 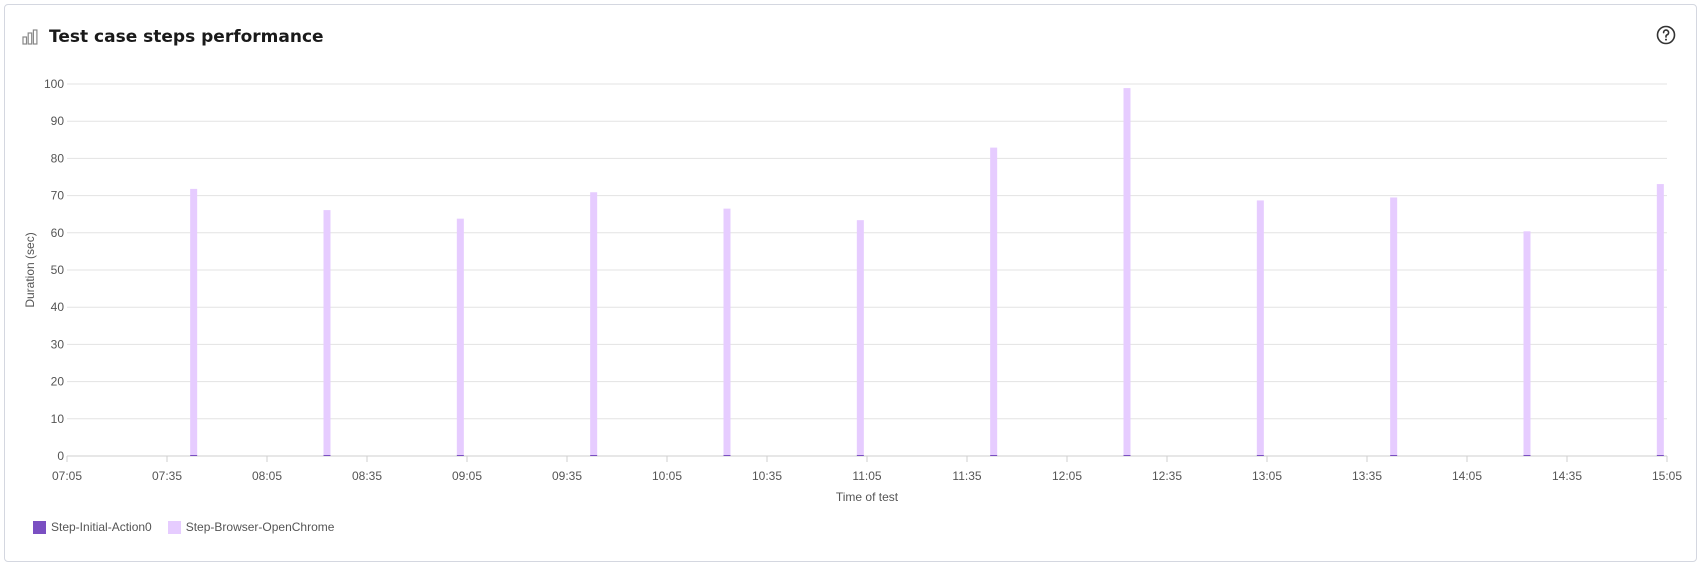 I want to click on x-tick-label: 09:05, so click(x=467, y=476).